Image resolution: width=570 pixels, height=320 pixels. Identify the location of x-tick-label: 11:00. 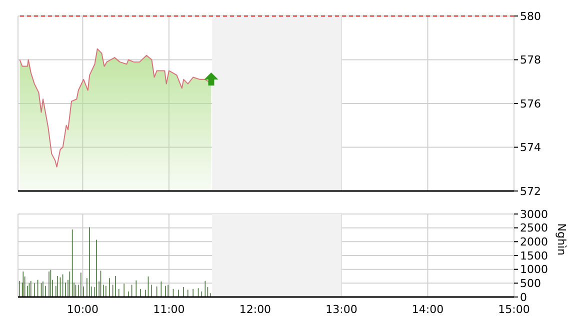
(169, 309).